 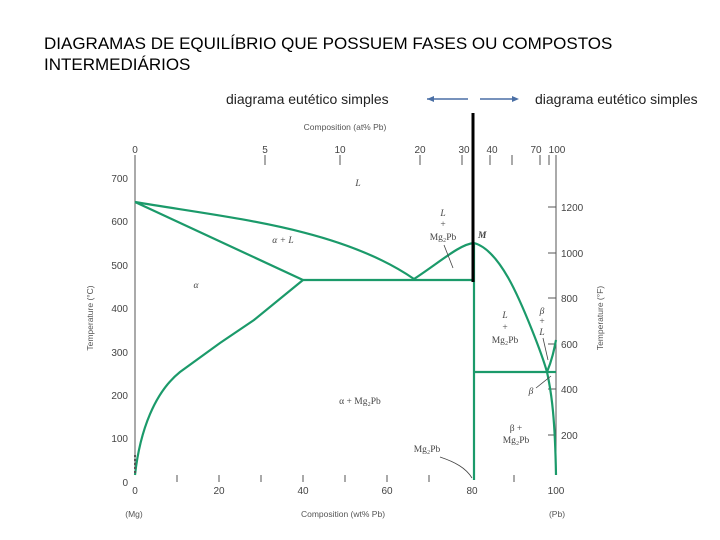 What do you see at coordinates (569, 345) in the screenshot?
I see `right-tick-label: 600` at bounding box center [569, 345].